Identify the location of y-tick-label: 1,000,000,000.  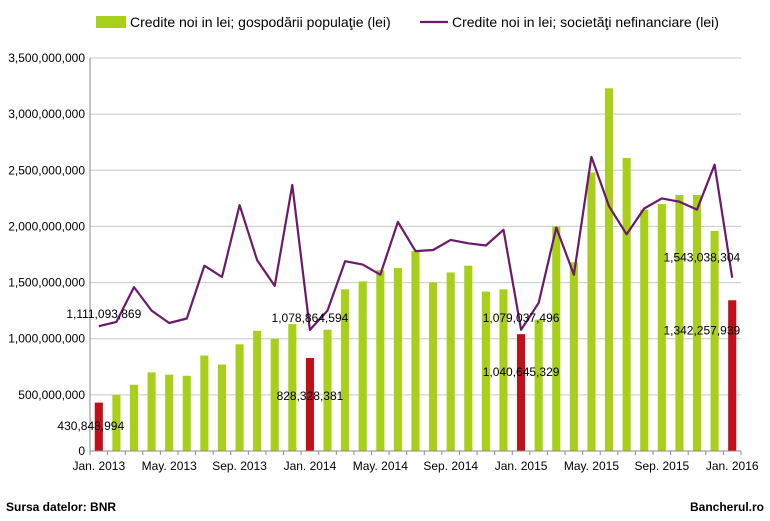
(46, 339).